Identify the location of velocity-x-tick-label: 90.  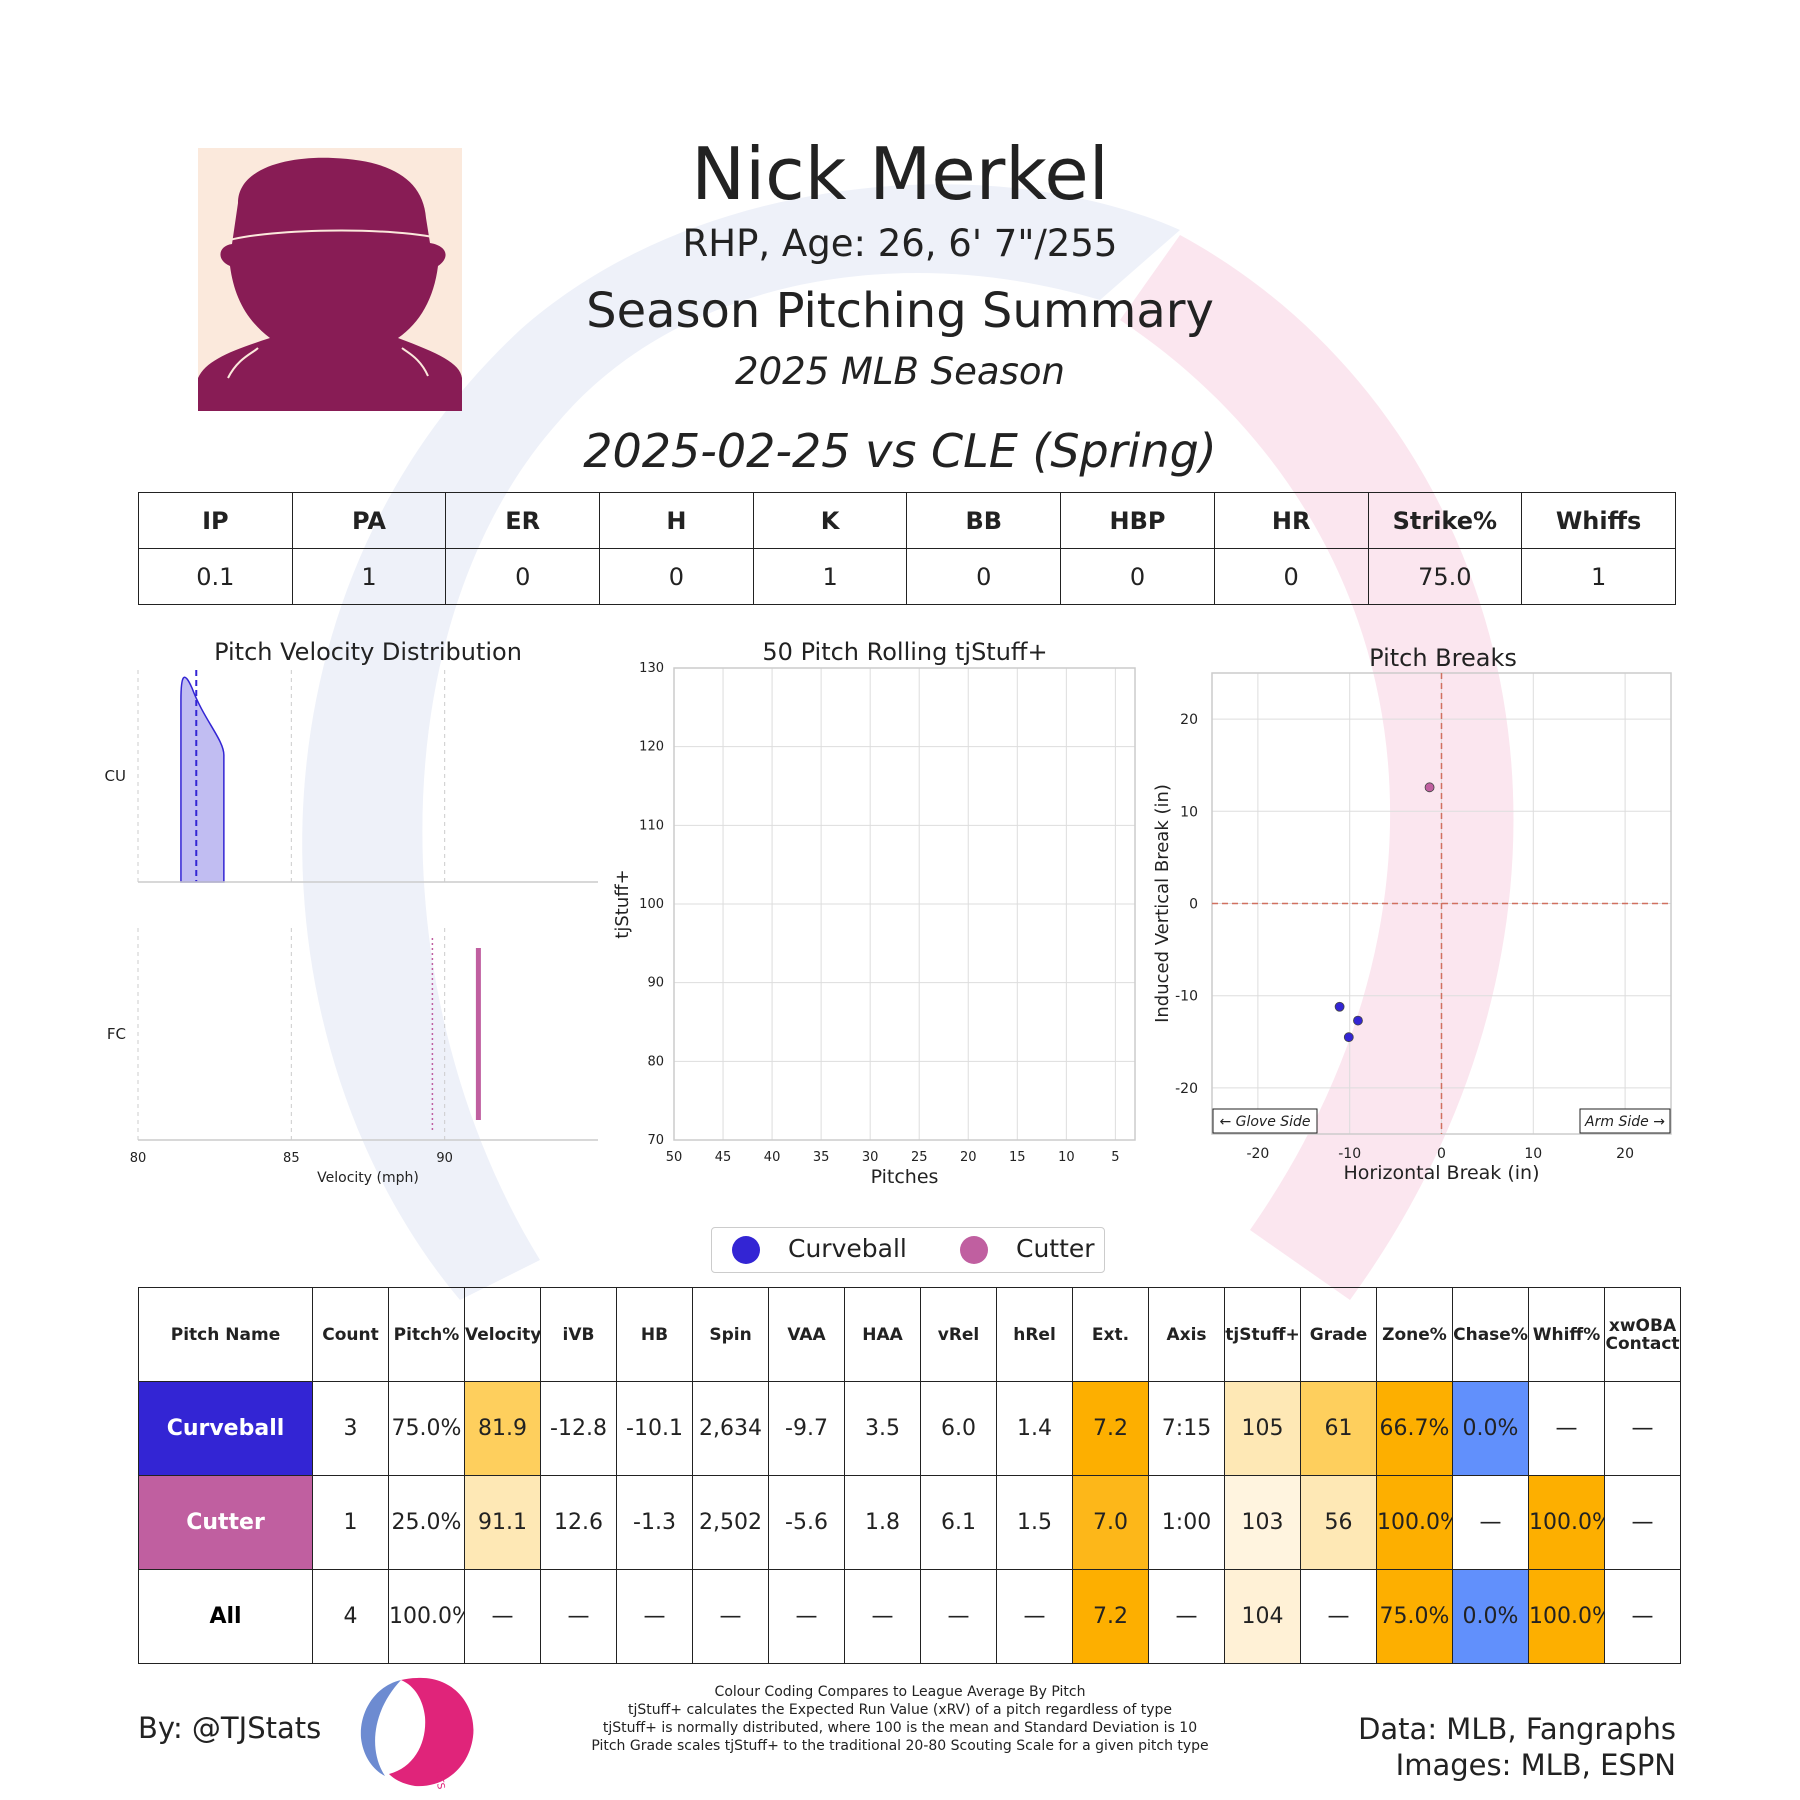
(444, 1158).